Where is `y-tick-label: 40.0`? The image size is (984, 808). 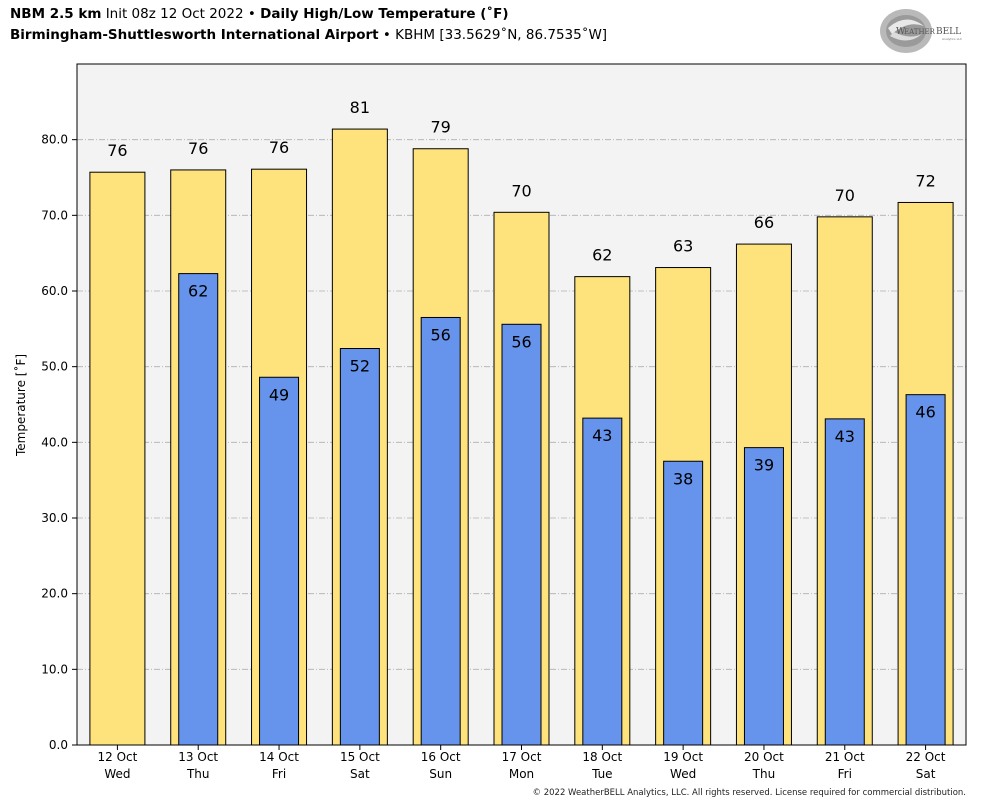 y-tick-label: 40.0 is located at coordinates (54, 442).